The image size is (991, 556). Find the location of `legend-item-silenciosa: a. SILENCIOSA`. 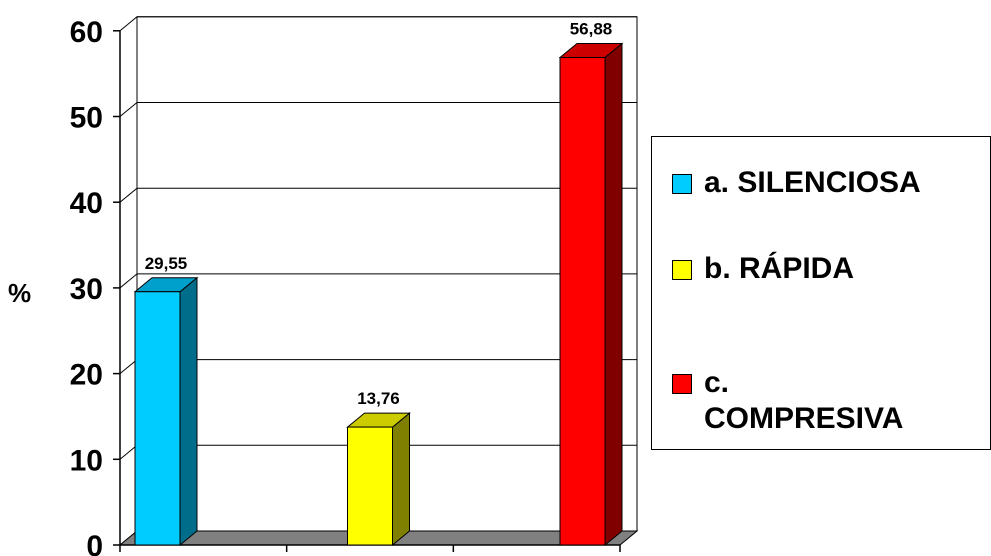

legend-item-silenciosa: a. SILENCIOSA is located at coordinates (796, 183).